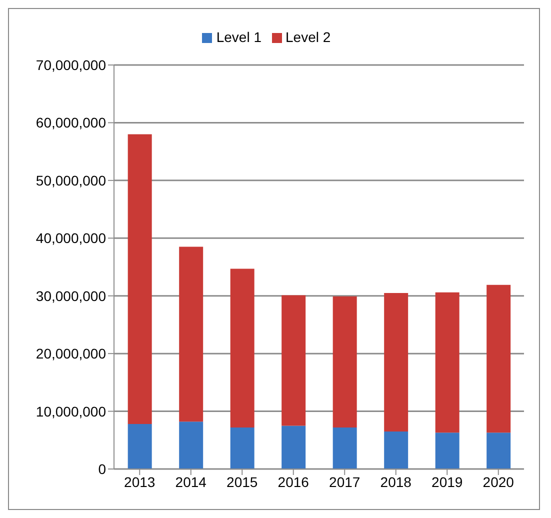  I want to click on y-tick-label: 0, so click(102, 468).